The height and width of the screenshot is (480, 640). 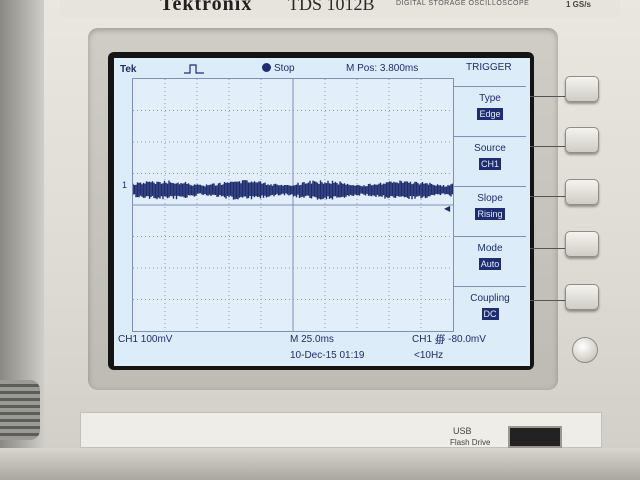 I want to click on menu-item-label: Coupling, so click(x=490, y=298).